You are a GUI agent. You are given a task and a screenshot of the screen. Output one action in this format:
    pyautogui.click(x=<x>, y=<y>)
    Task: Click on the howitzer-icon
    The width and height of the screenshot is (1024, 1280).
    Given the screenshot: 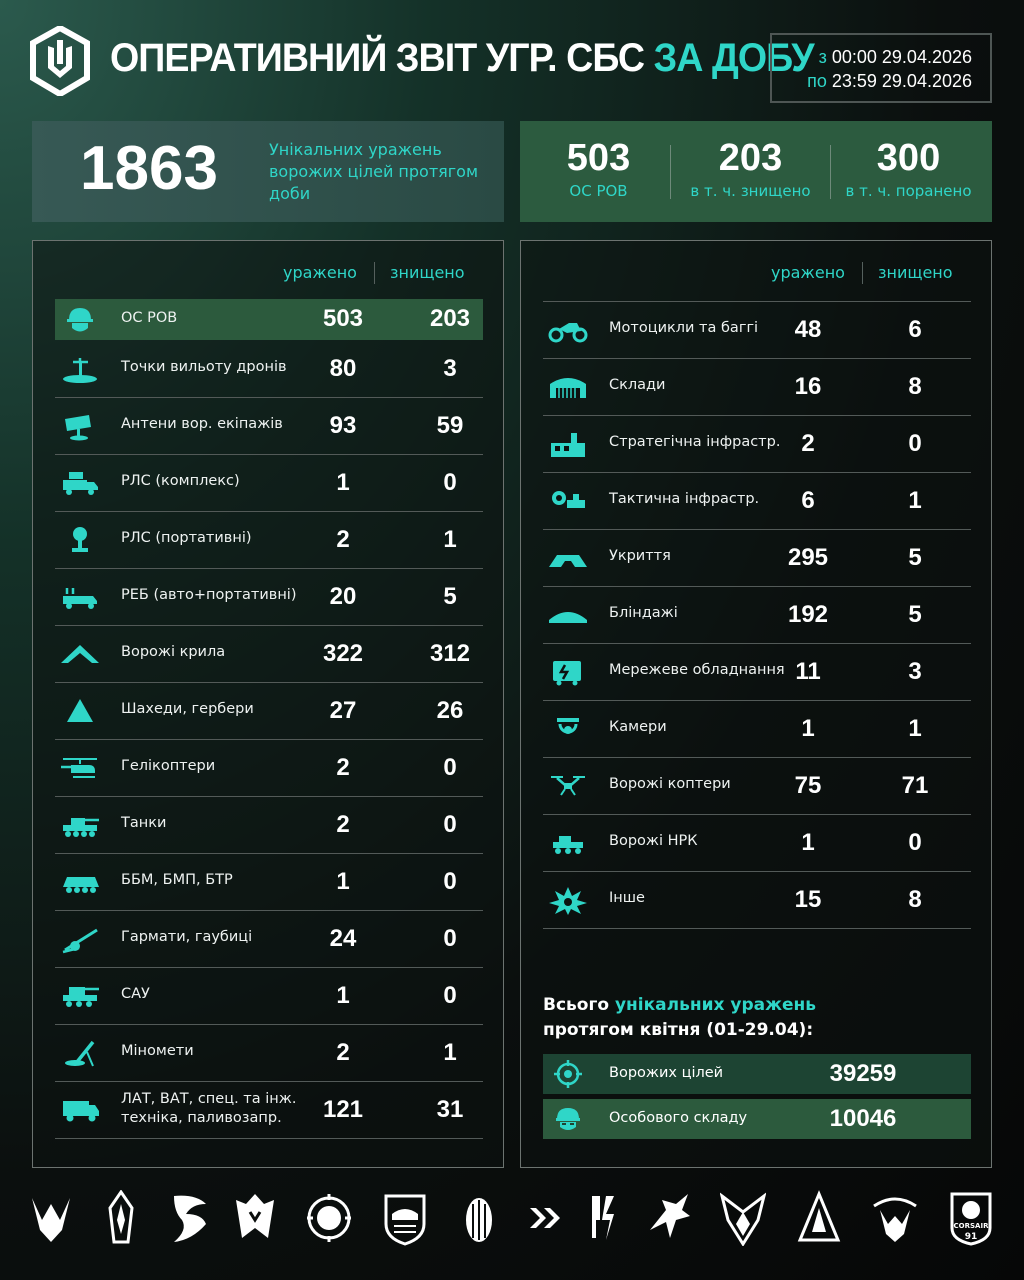 What is the action you would take?
    pyautogui.click(x=80, y=939)
    